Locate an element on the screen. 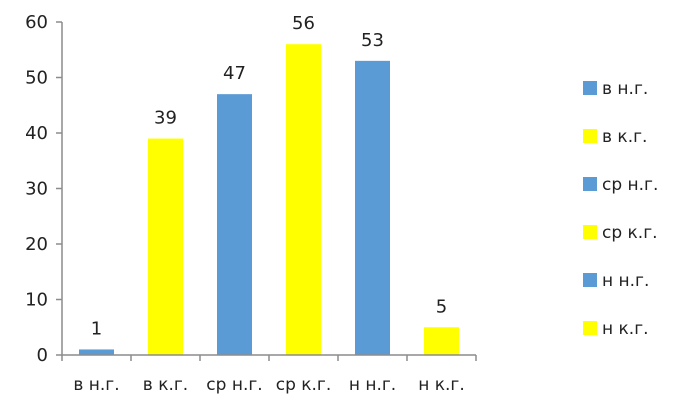 The width and height of the screenshot is (678, 400). legend-item: в н.г. is located at coordinates (615, 89).